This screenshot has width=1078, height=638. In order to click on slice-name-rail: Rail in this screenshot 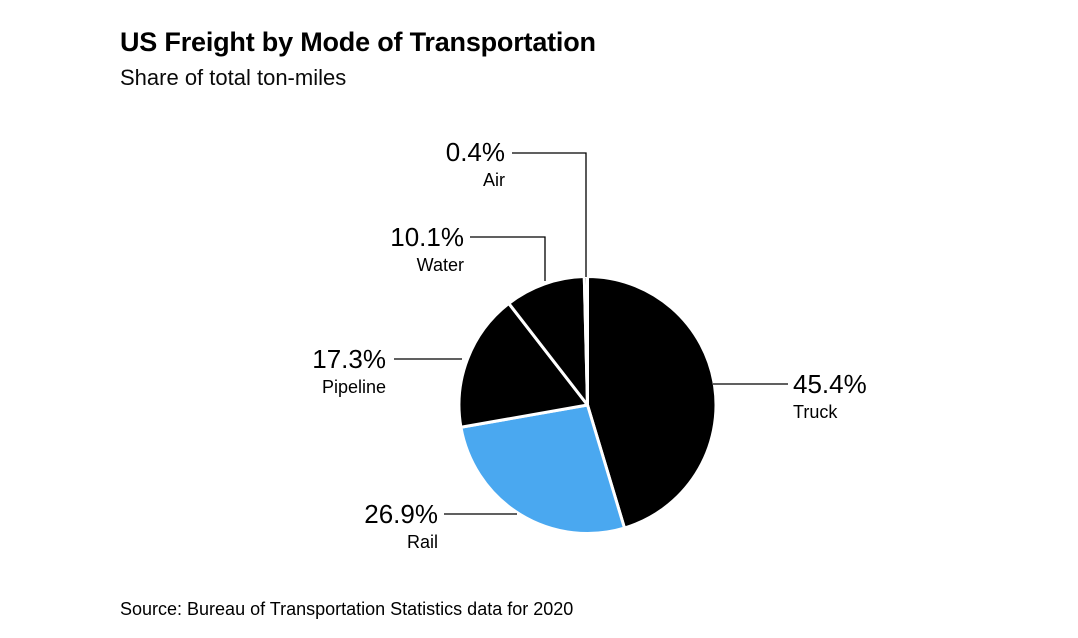, I will do `click(422, 542)`.